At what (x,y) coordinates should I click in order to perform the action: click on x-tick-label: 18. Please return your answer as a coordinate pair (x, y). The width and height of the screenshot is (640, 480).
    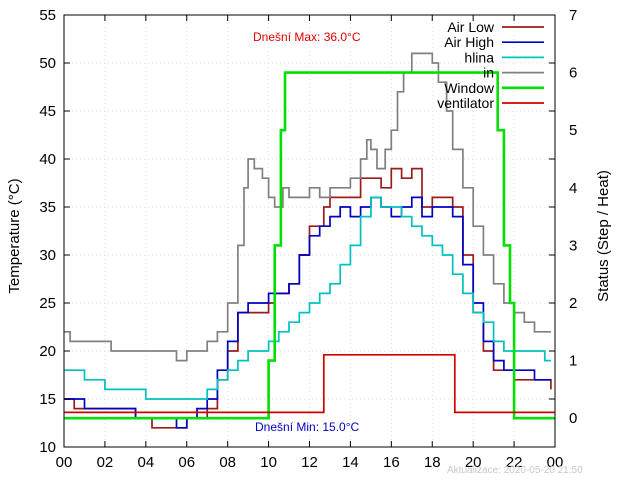
    Looking at the image, I should click on (432, 462).